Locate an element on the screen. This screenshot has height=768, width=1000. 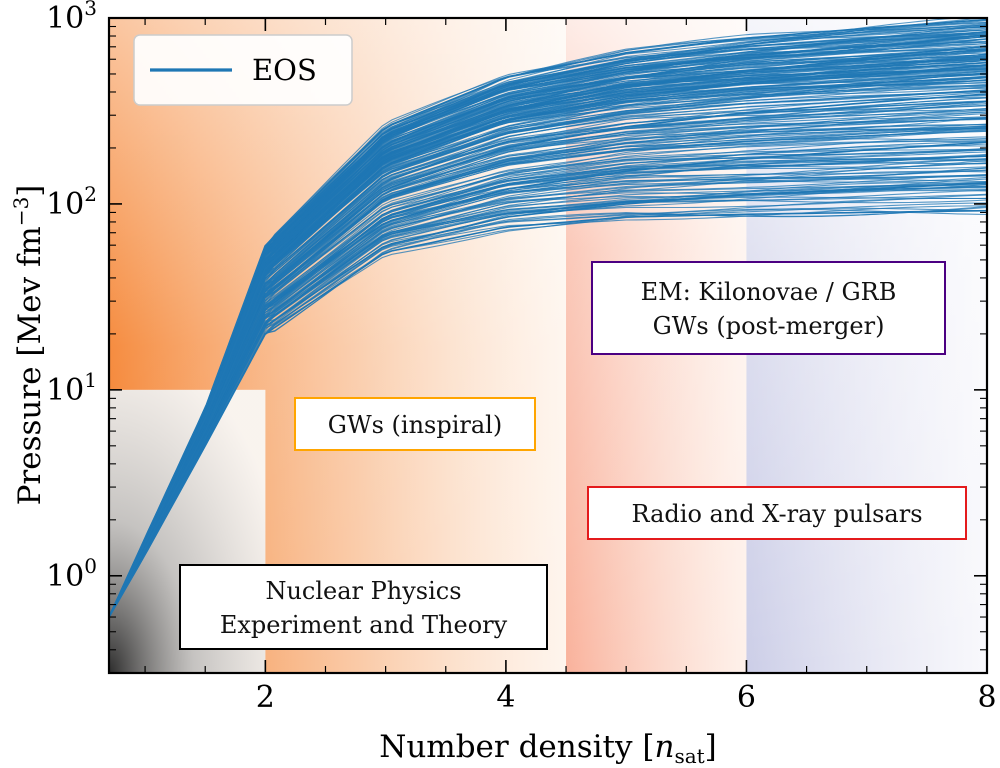
legend-frame is located at coordinates (243, 70).